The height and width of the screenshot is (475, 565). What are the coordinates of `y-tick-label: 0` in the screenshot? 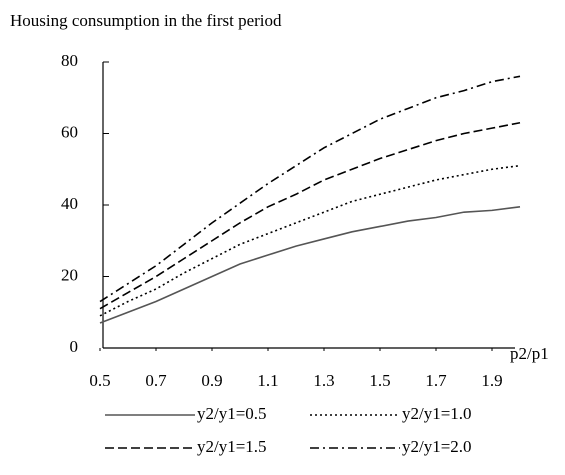 It's located at (74, 346).